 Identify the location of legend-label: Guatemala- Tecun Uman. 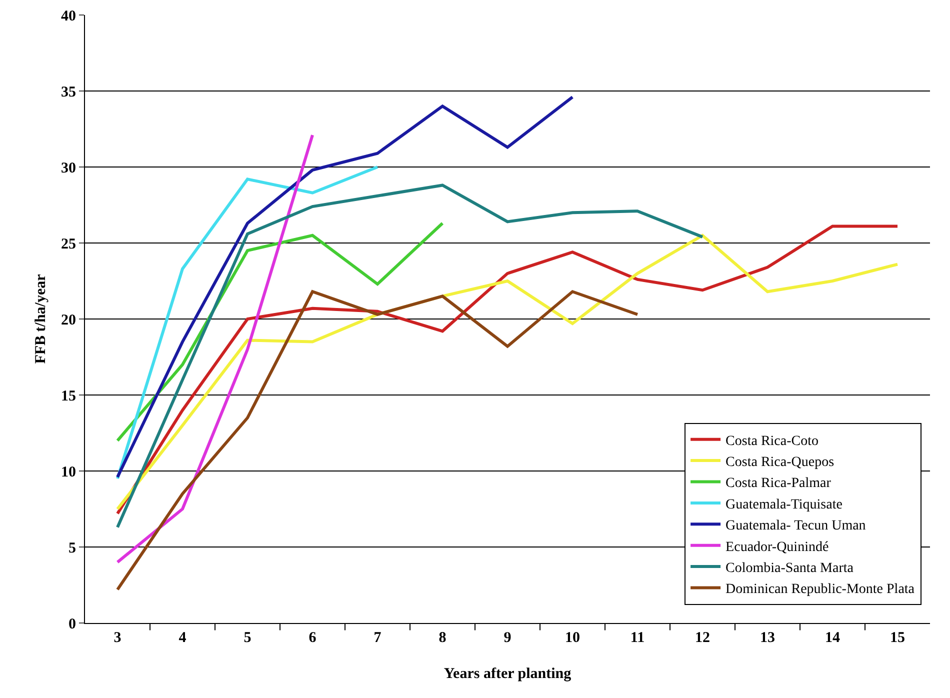
(796, 526).